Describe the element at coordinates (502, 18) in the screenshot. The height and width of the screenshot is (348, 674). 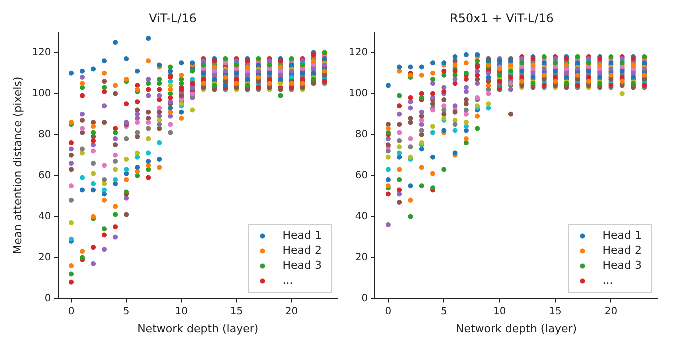
I see `chart-title: R50x1 + ViT-L/16` at that location.